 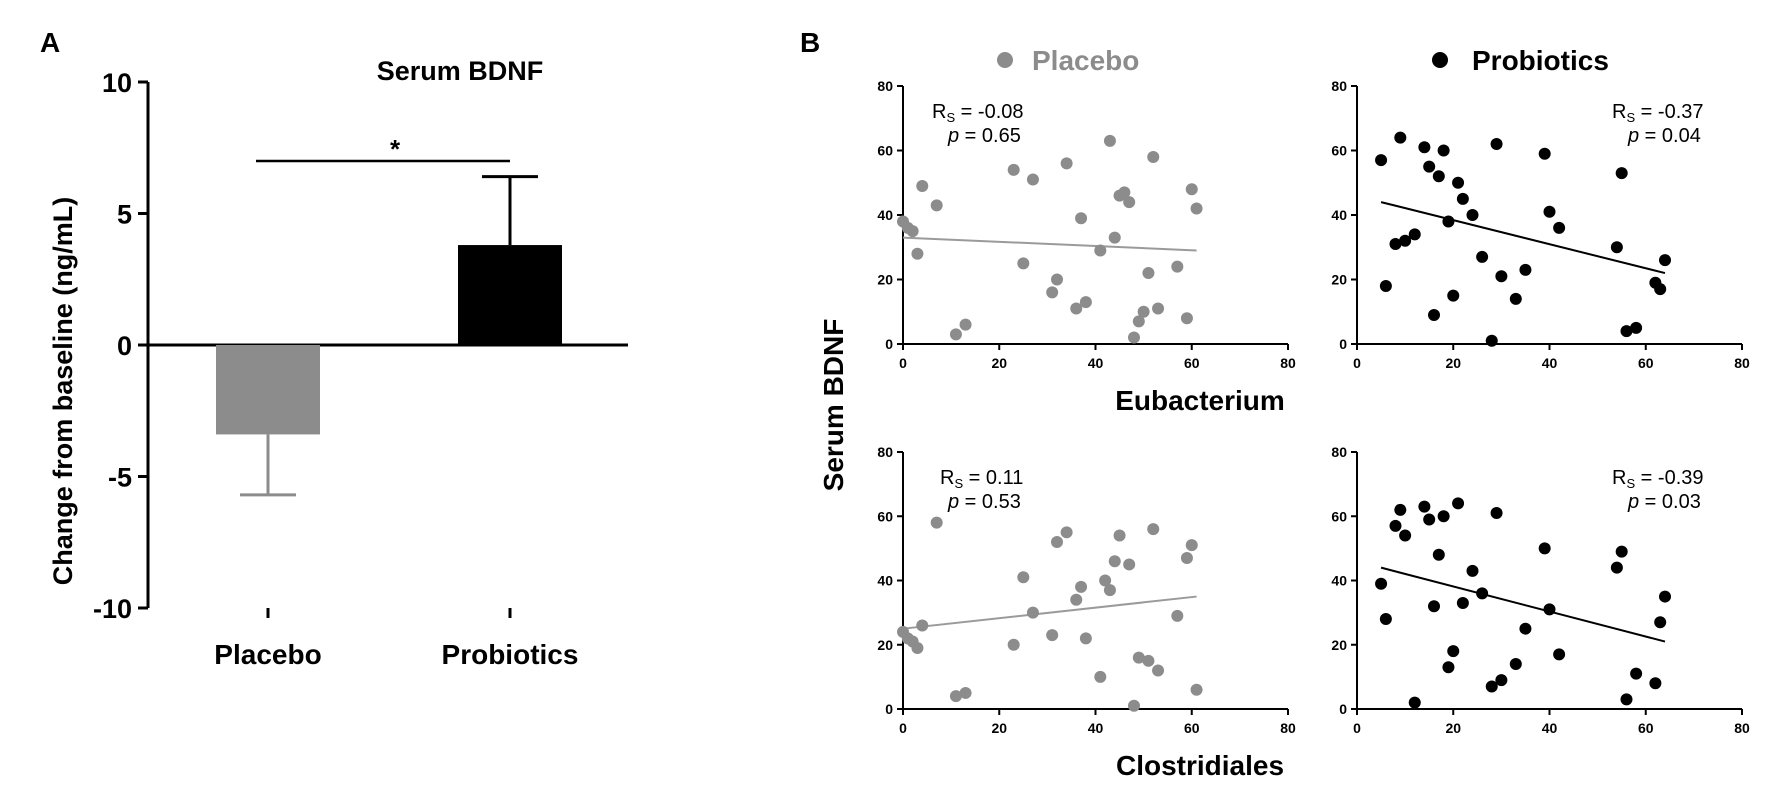 I want to click on panel-b-legend: Placebo Probiotics, so click(x=1303, y=60).